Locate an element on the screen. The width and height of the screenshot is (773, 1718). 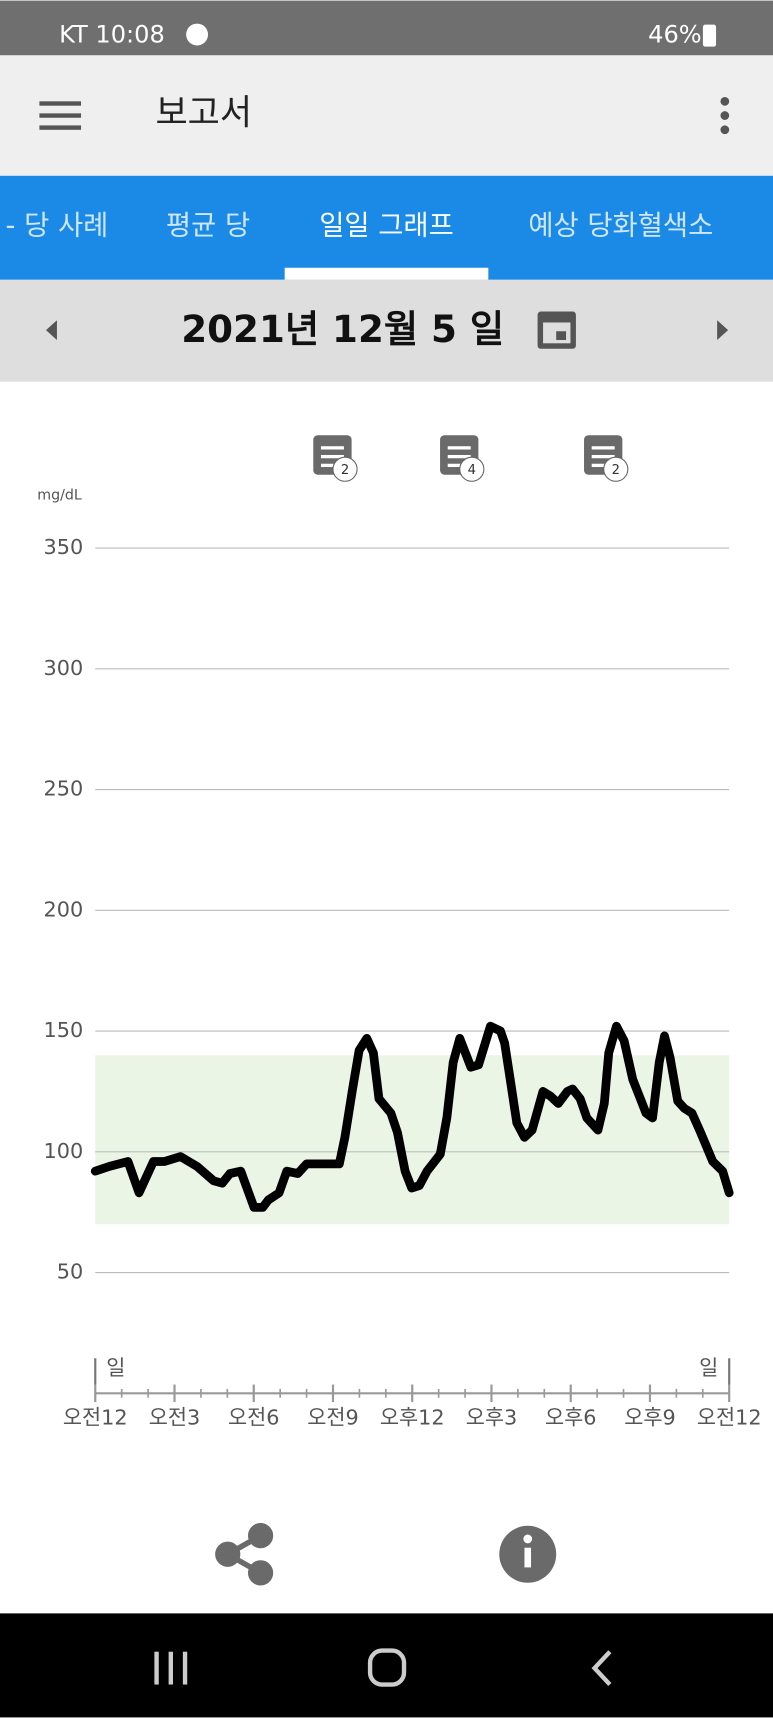
y-tick-label: 150 is located at coordinates (64, 1030).